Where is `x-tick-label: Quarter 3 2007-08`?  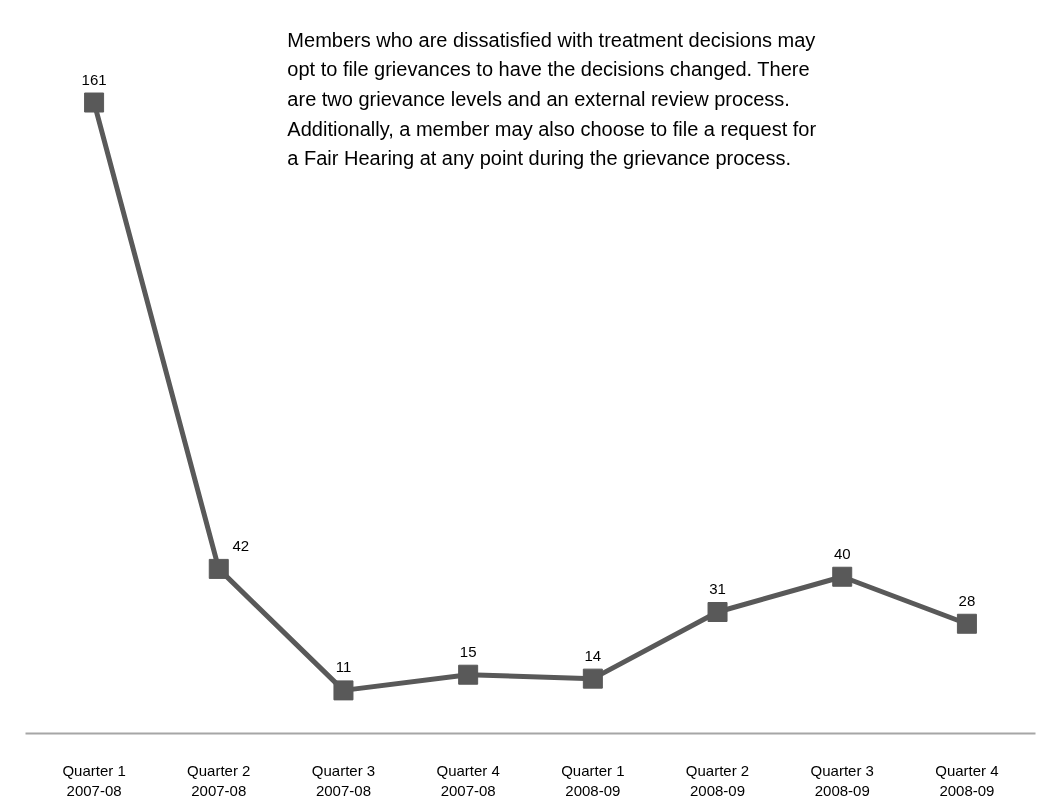 x-tick-label: Quarter 3 2007-08 is located at coordinates (343, 780).